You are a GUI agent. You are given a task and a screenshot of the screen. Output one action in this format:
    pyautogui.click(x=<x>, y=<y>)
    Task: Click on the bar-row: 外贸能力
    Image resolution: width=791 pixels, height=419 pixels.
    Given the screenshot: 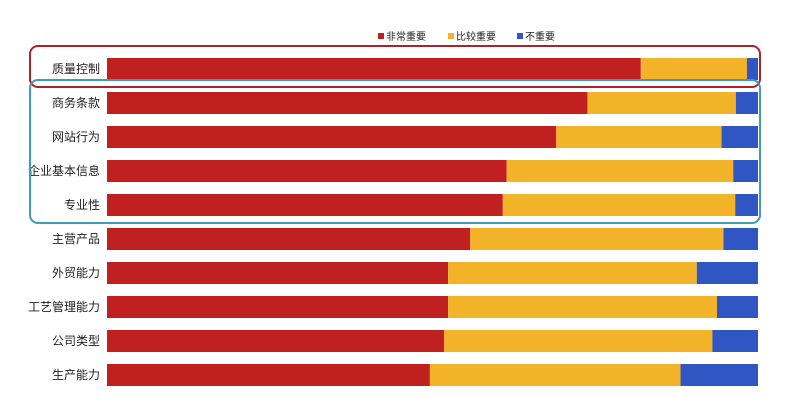 What is the action you would take?
    pyautogui.click(x=405, y=273)
    